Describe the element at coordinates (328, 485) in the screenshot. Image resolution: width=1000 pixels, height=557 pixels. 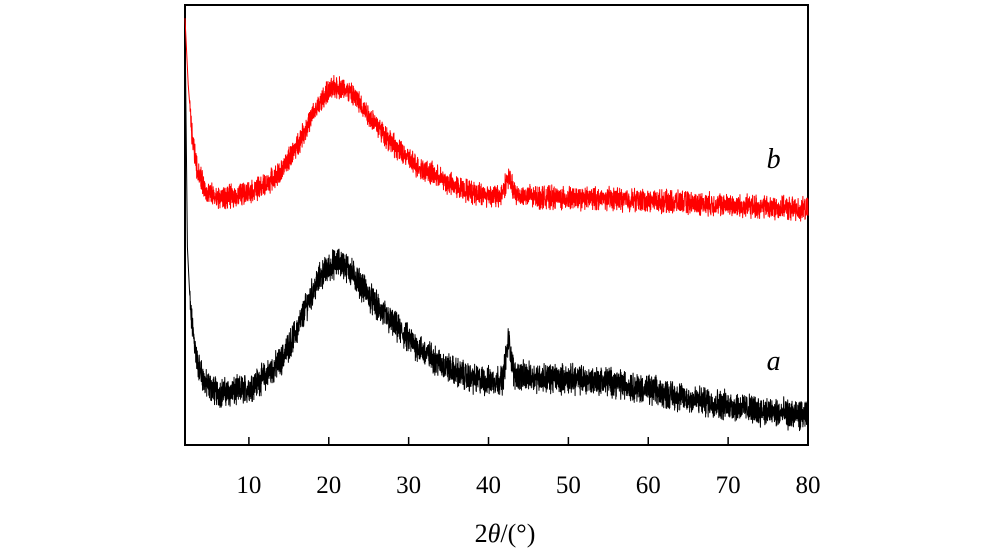
I see `x-tick-label: 20` at that location.